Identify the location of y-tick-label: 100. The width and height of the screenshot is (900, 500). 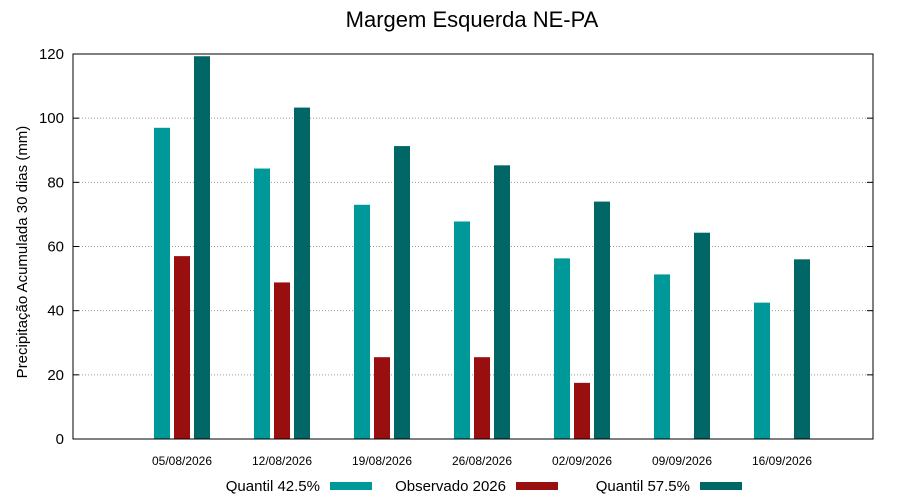
(51, 118).